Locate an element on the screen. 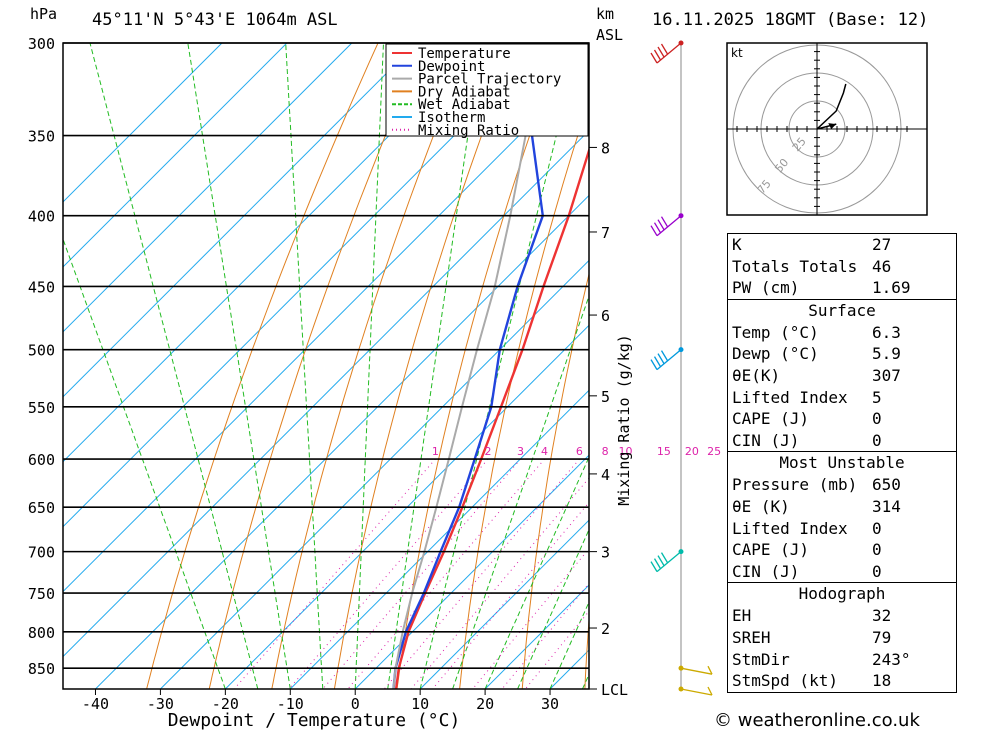  height-tick-label: 7 is located at coordinates (605, 233).